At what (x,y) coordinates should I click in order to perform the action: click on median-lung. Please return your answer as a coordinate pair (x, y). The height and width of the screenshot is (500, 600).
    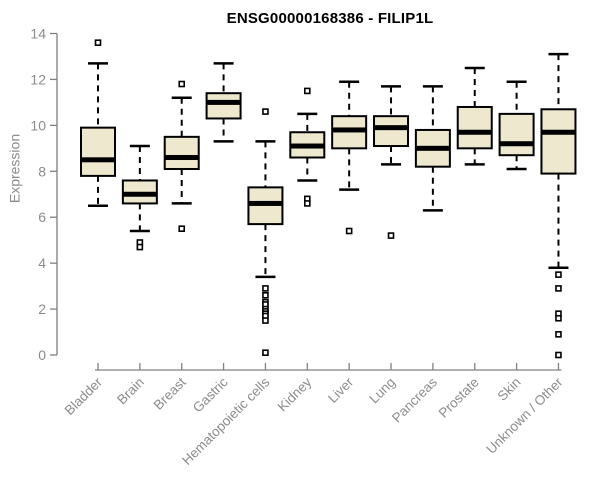
    Looking at the image, I should click on (391, 128).